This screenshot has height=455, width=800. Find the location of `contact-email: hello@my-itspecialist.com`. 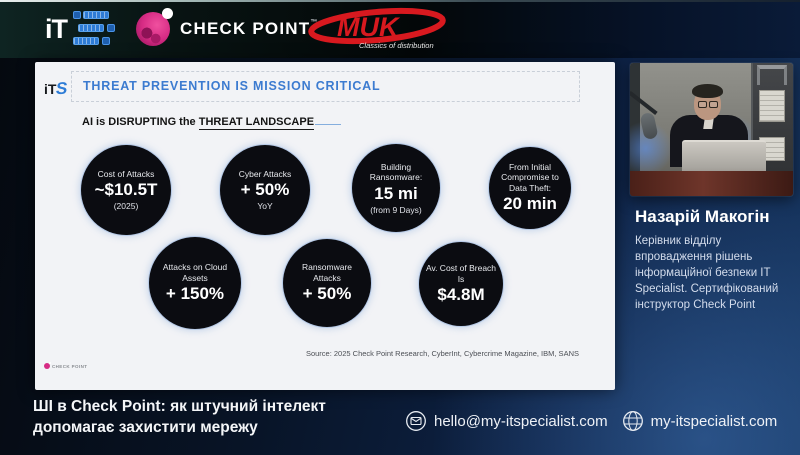

contact-email: hello@my-itspecialist.com is located at coordinates (521, 421).